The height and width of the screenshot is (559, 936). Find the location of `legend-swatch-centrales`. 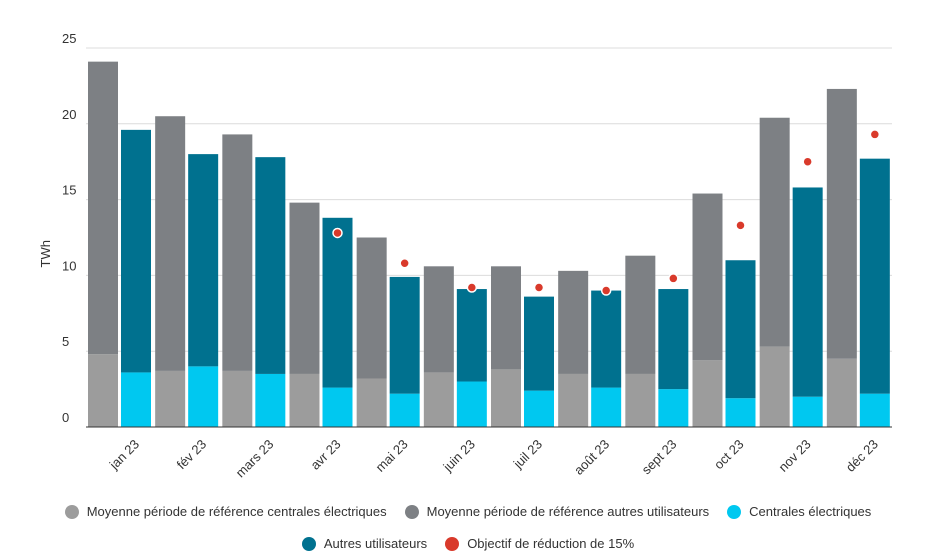

legend-swatch-centrales is located at coordinates (734, 511).